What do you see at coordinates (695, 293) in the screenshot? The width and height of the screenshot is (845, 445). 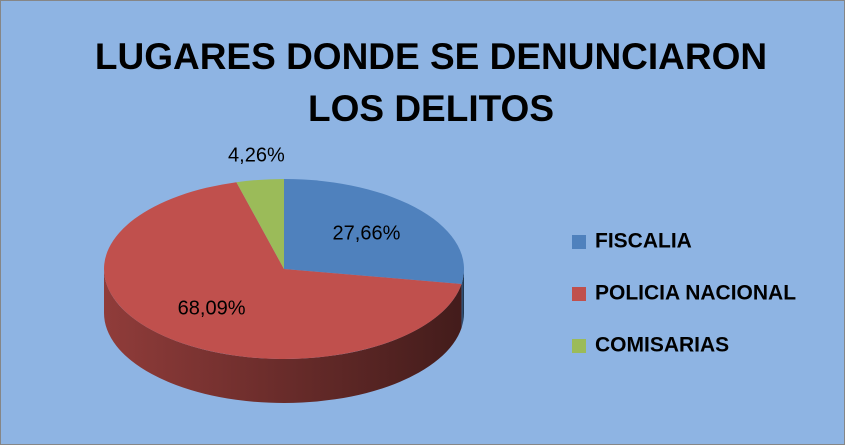 I see `legend-label: POLICIA NACIONAL` at bounding box center [695, 293].